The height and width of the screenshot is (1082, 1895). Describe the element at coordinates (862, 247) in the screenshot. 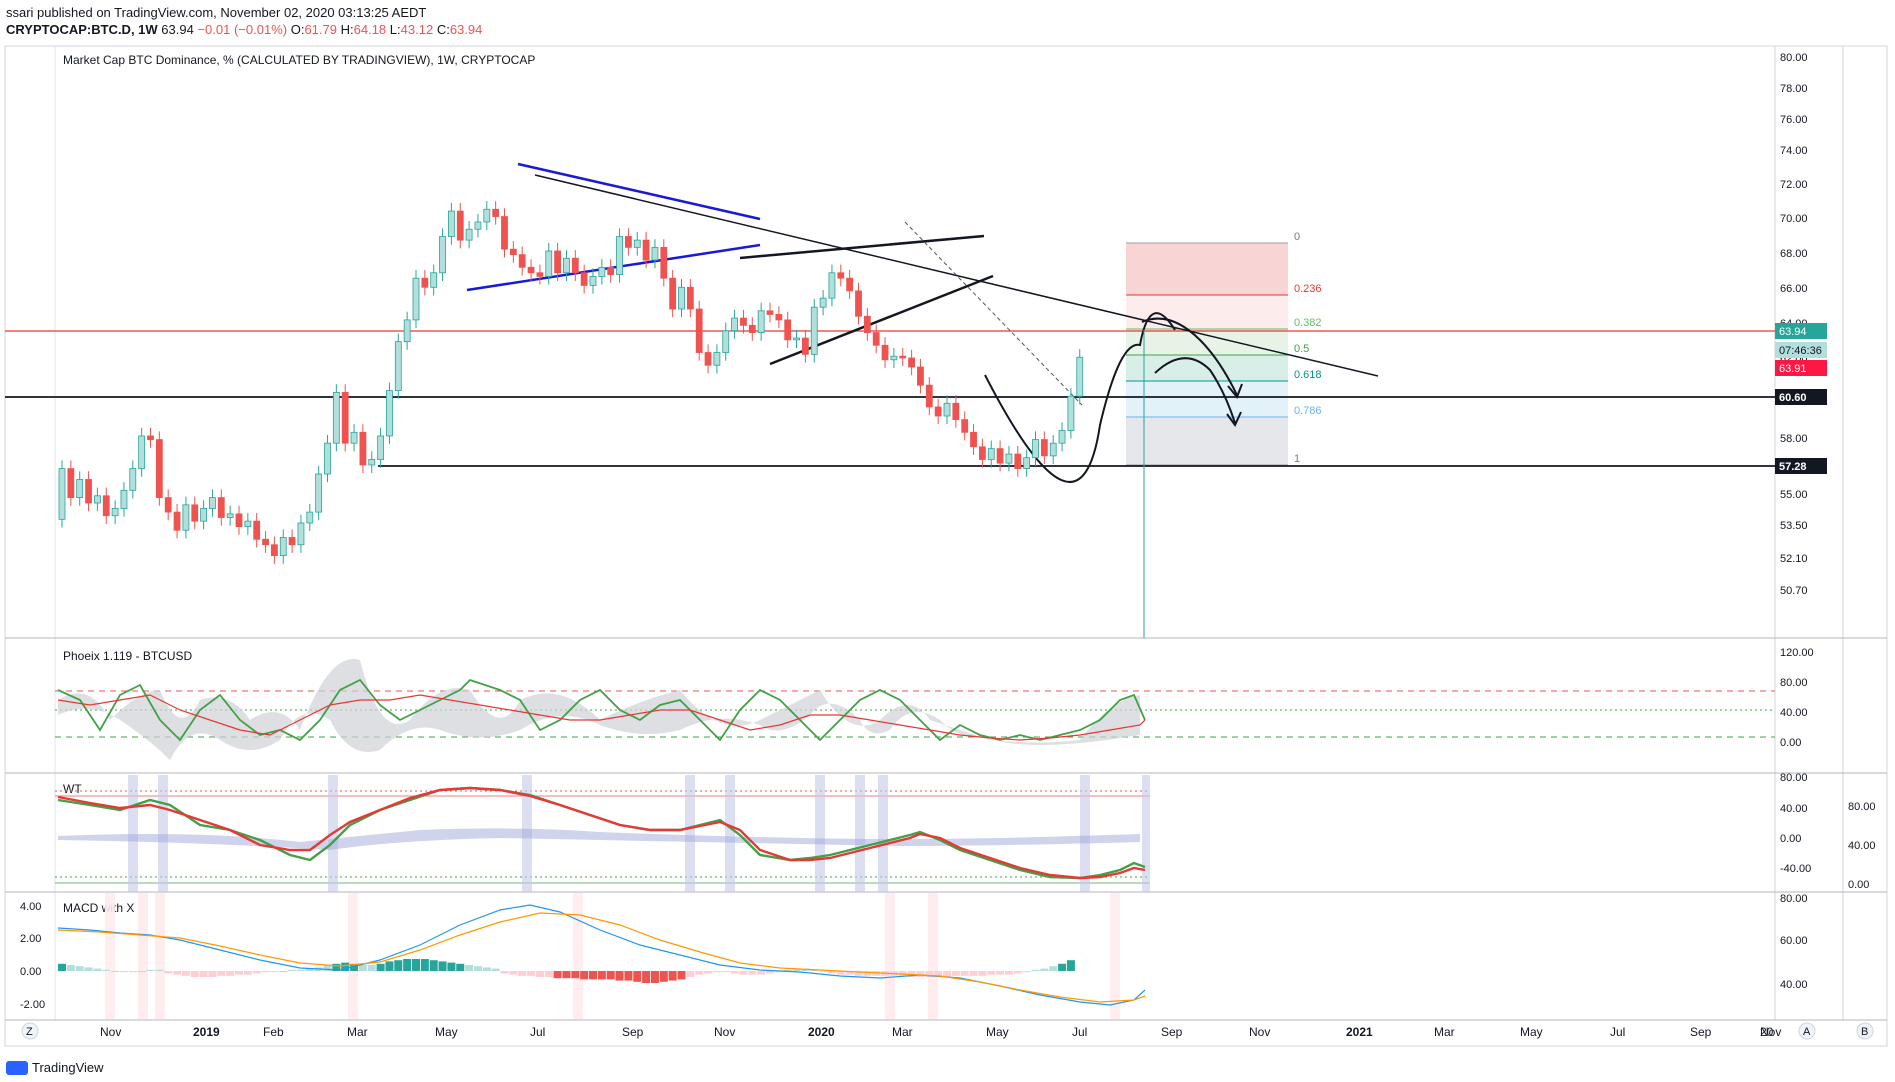

I see `triangle-top-line` at that location.